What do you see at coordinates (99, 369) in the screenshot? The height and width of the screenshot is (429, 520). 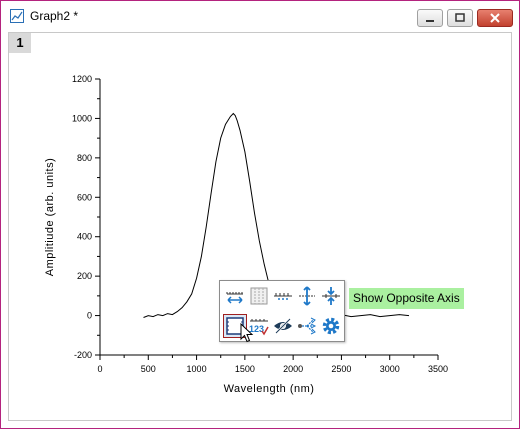 I see `x-tick-label: 0` at bounding box center [99, 369].